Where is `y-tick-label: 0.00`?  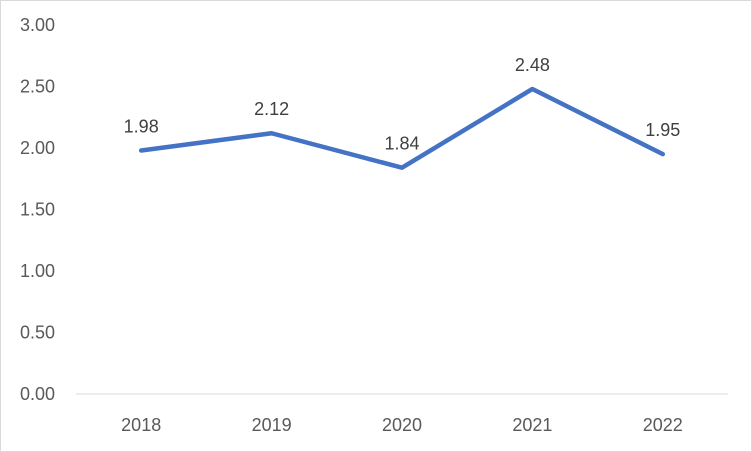 y-tick-label: 0.00 is located at coordinates (37, 394).